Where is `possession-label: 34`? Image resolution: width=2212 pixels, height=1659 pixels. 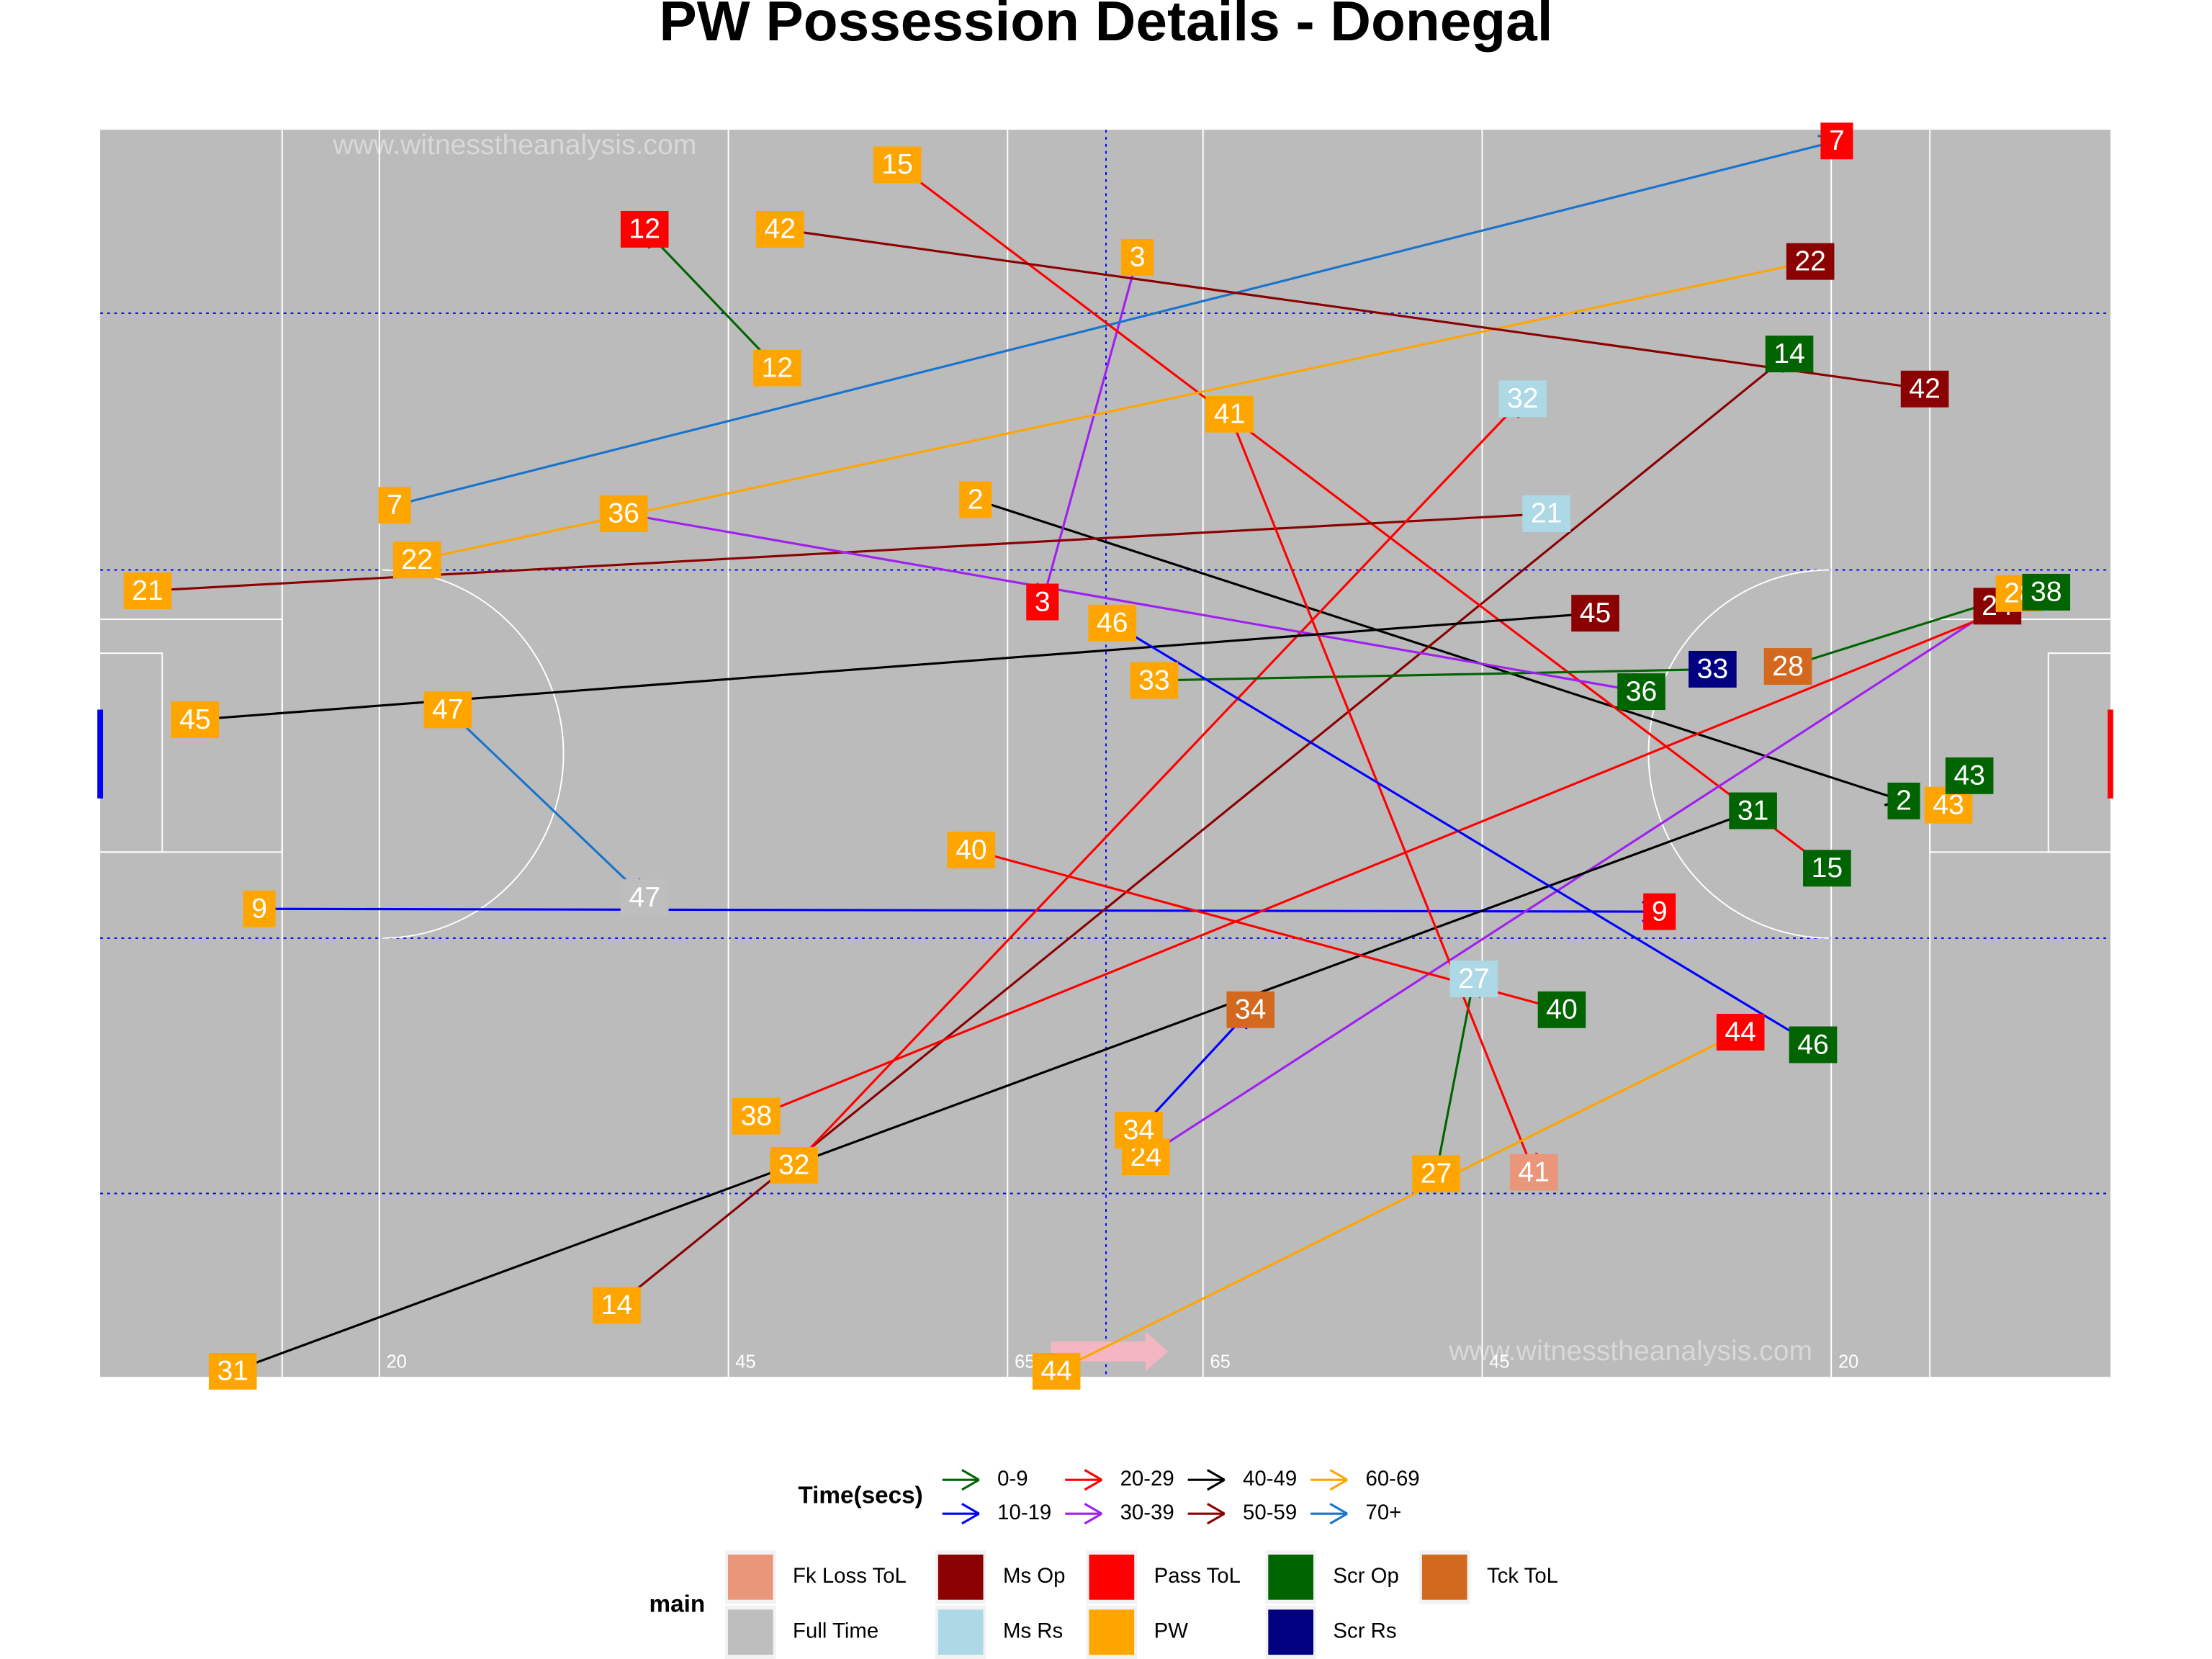 possession-label: 34 is located at coordinates (1139, 1130).